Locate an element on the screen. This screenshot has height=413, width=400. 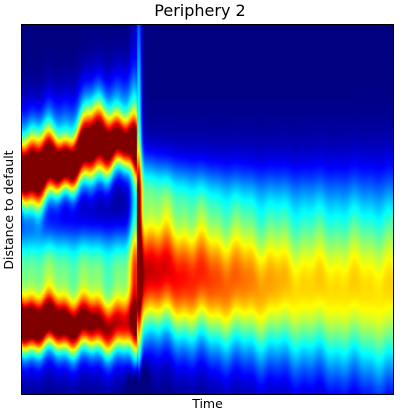
y-axis-label: Distance to default is located at coordinates (8, 210).